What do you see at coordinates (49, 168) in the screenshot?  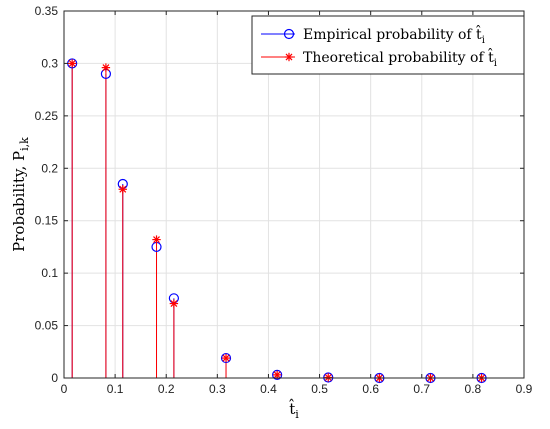 I see `y-tick-label: 0.2` at bounding box center [49, 168].